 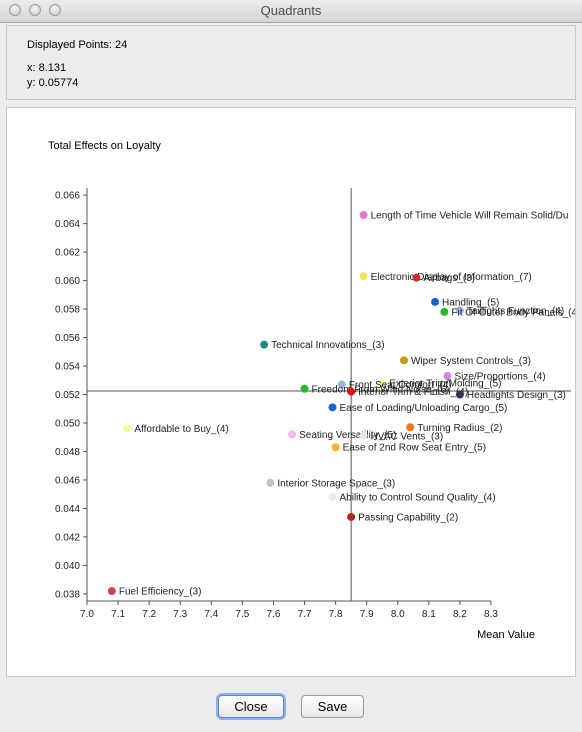 What do you see at coordinates (506, 635) in the screenshot?
I see `x-axis-title: Mean Value` at bounding box center [506, 635].